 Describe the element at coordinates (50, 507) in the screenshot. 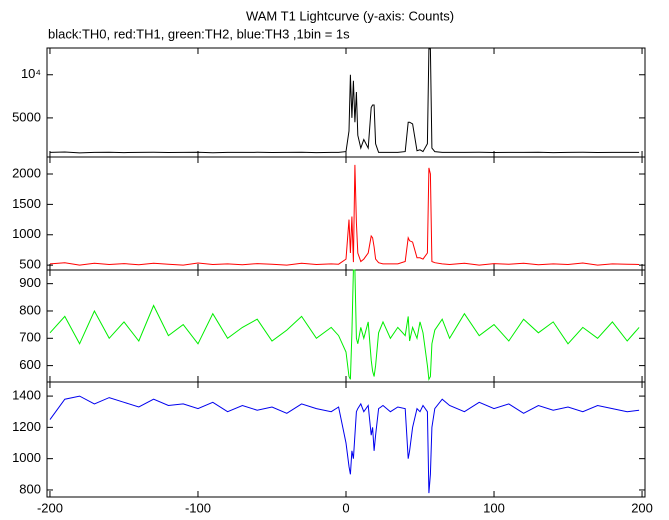

I see `x-tick-label: -200` at that location.